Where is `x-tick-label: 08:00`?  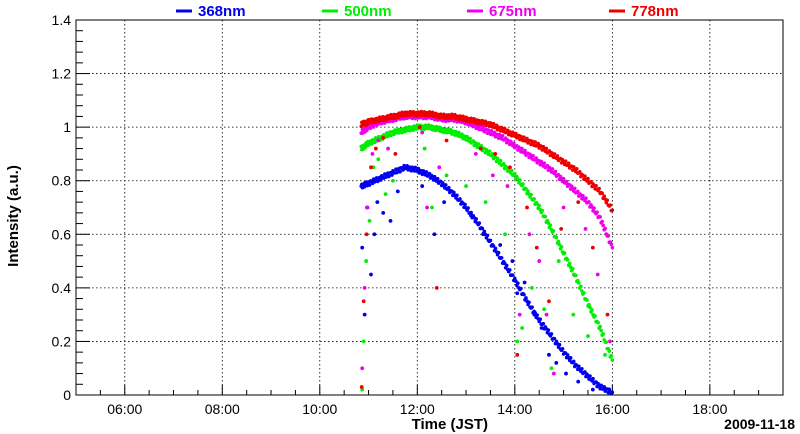 x-tick-label: 08:00 is located at coordinates (222, 409).